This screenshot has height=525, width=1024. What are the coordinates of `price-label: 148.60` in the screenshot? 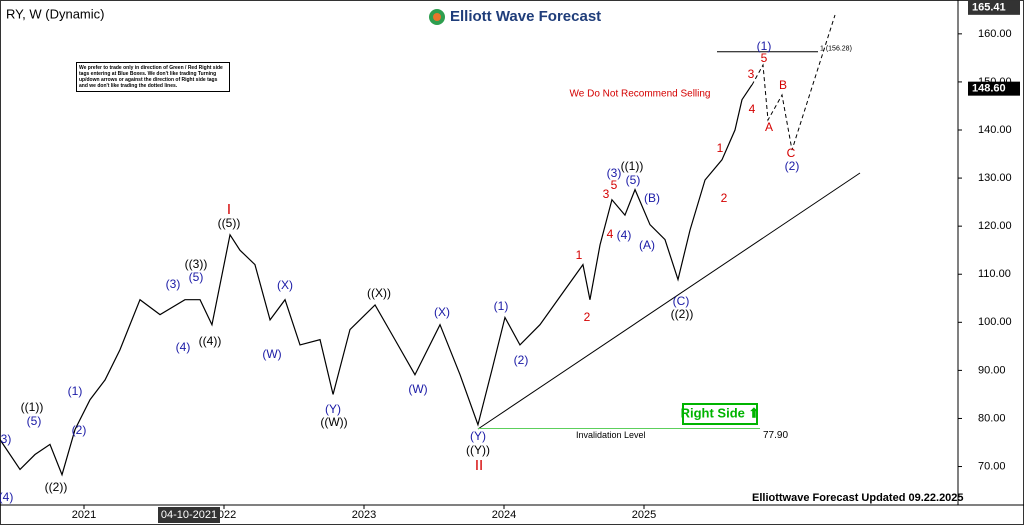 It's located at (989, 89).